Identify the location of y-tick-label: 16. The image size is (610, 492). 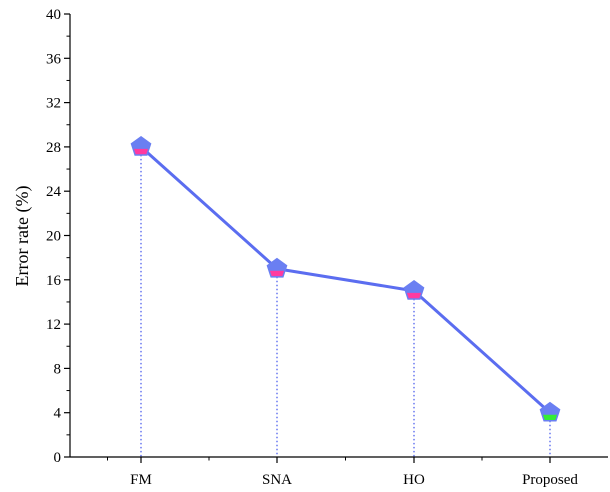
(54, 281).